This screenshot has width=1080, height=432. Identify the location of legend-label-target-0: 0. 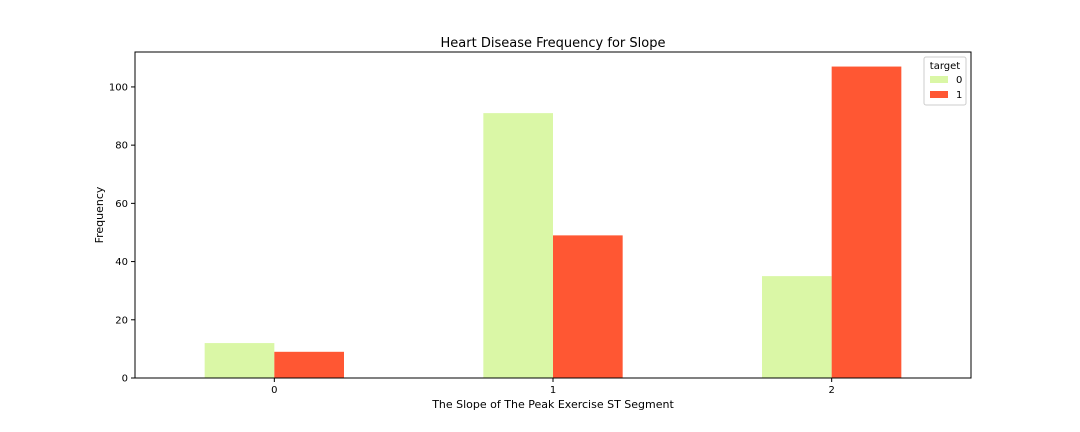
(959, 80).